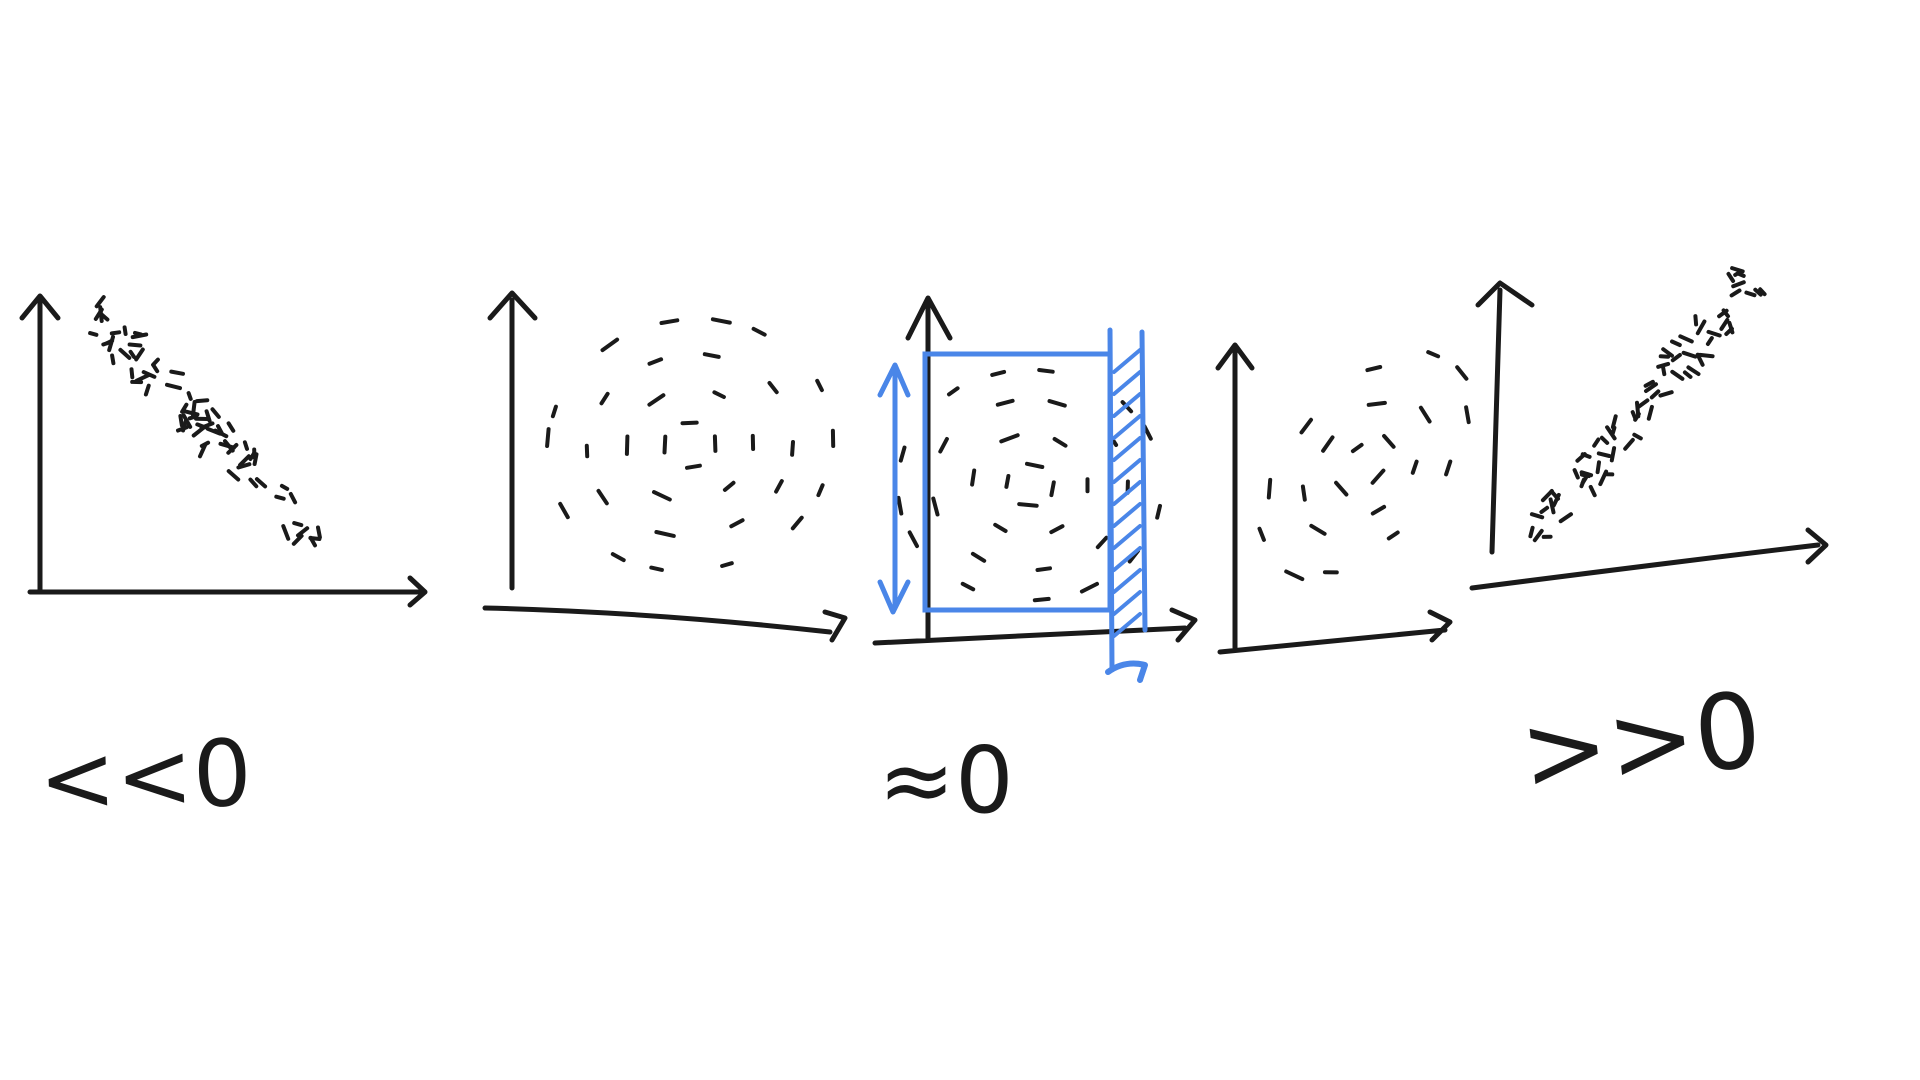 This screenshot has height=1080, width=1920. Describe the element at coordinates (1649, 435) in the screenshot. I see `panel-5-axes` at that location.